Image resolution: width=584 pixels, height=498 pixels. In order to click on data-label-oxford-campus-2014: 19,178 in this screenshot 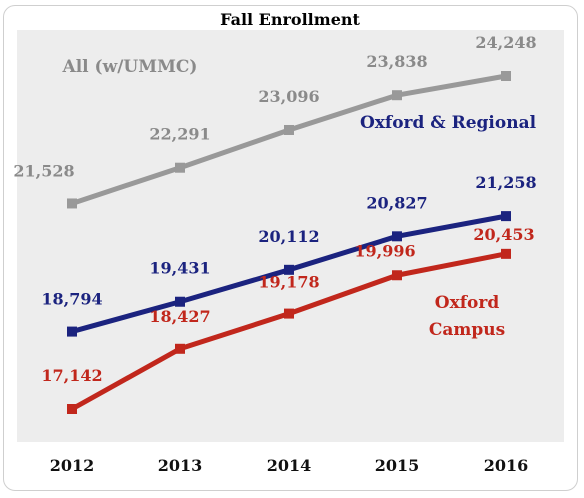, I will do `click(288, 282)`.